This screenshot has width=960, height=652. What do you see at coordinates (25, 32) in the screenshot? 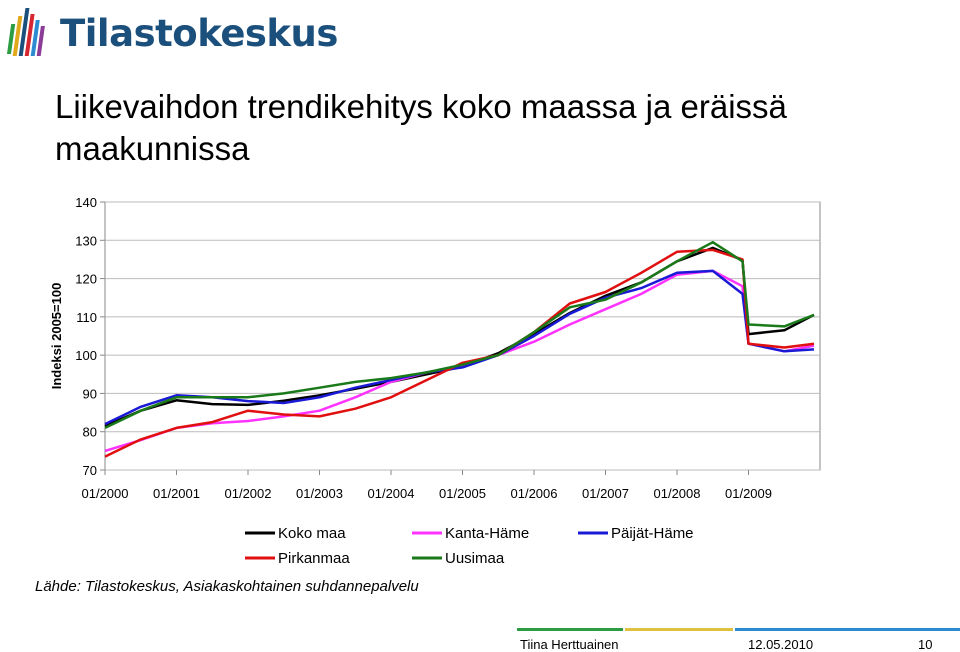
I see `logo-mark-icon` at bounding box center [25, 32].